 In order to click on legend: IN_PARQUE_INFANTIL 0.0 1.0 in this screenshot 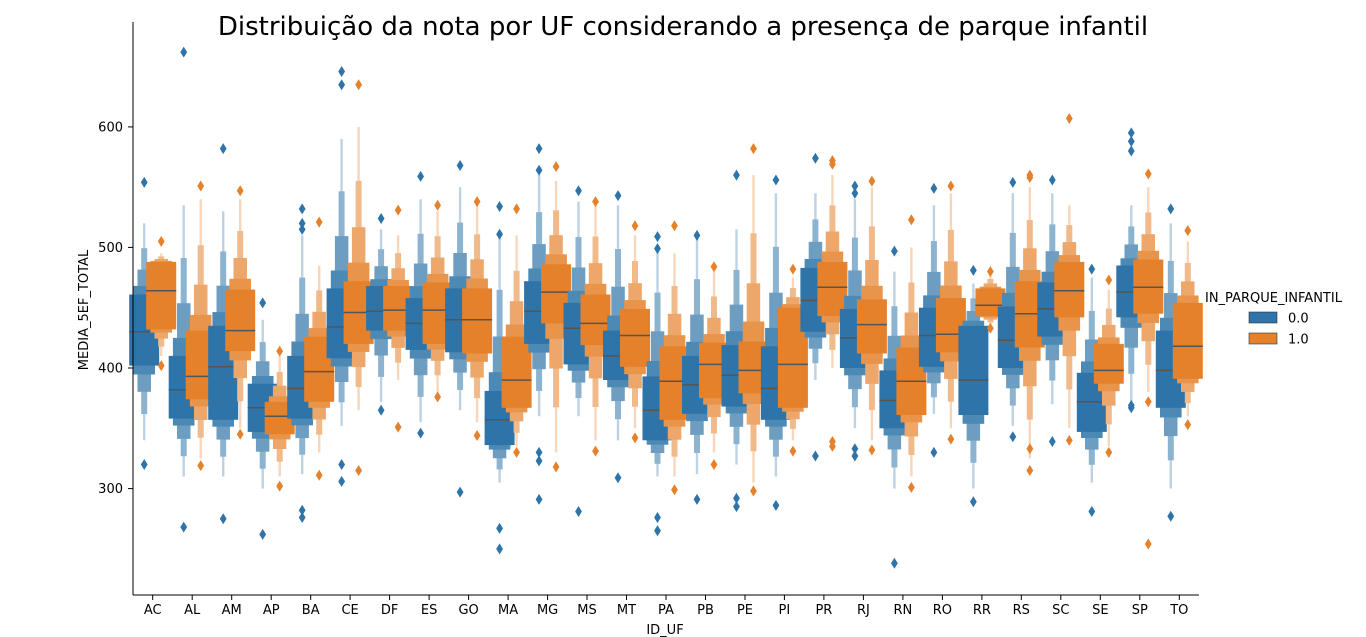, I will do `click(1274, 319)`.